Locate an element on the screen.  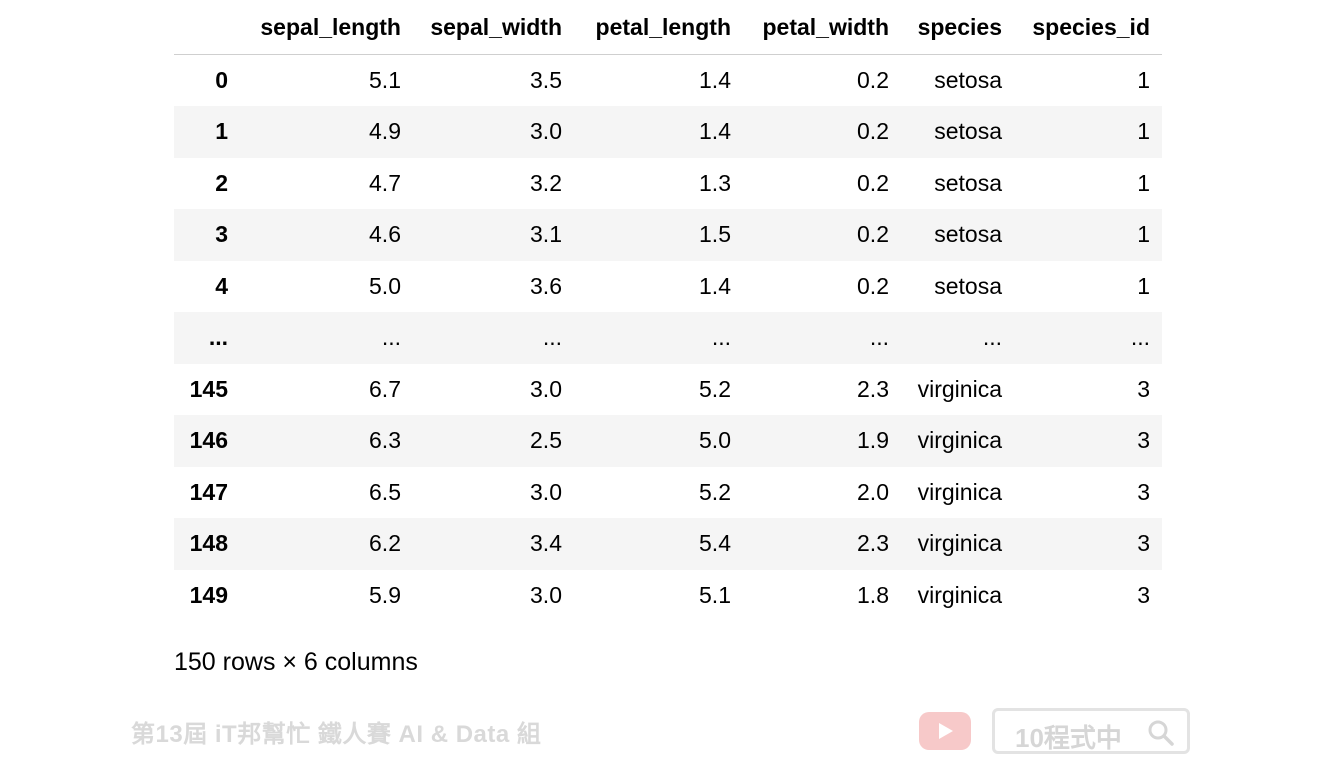
table-cell: 3.2 is located at coordinates (546, 182).